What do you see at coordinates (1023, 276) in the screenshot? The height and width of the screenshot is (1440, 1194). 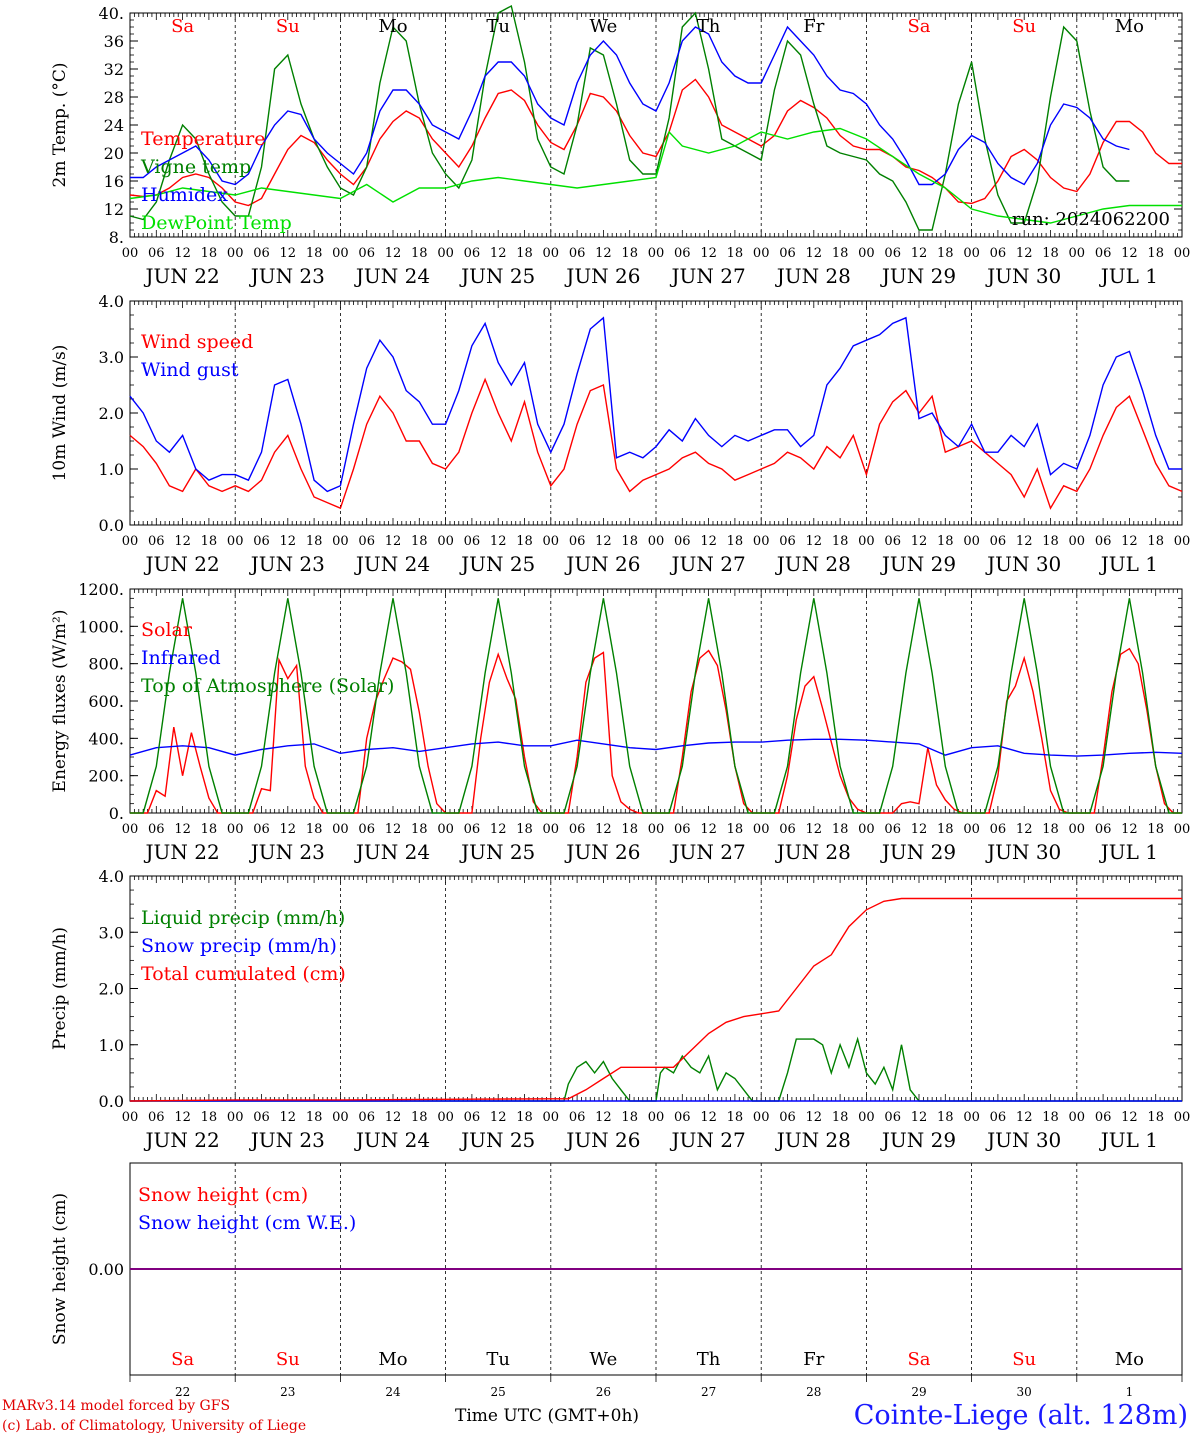 I see `day-label: JUN 30` at bounding box center [1023, 276].